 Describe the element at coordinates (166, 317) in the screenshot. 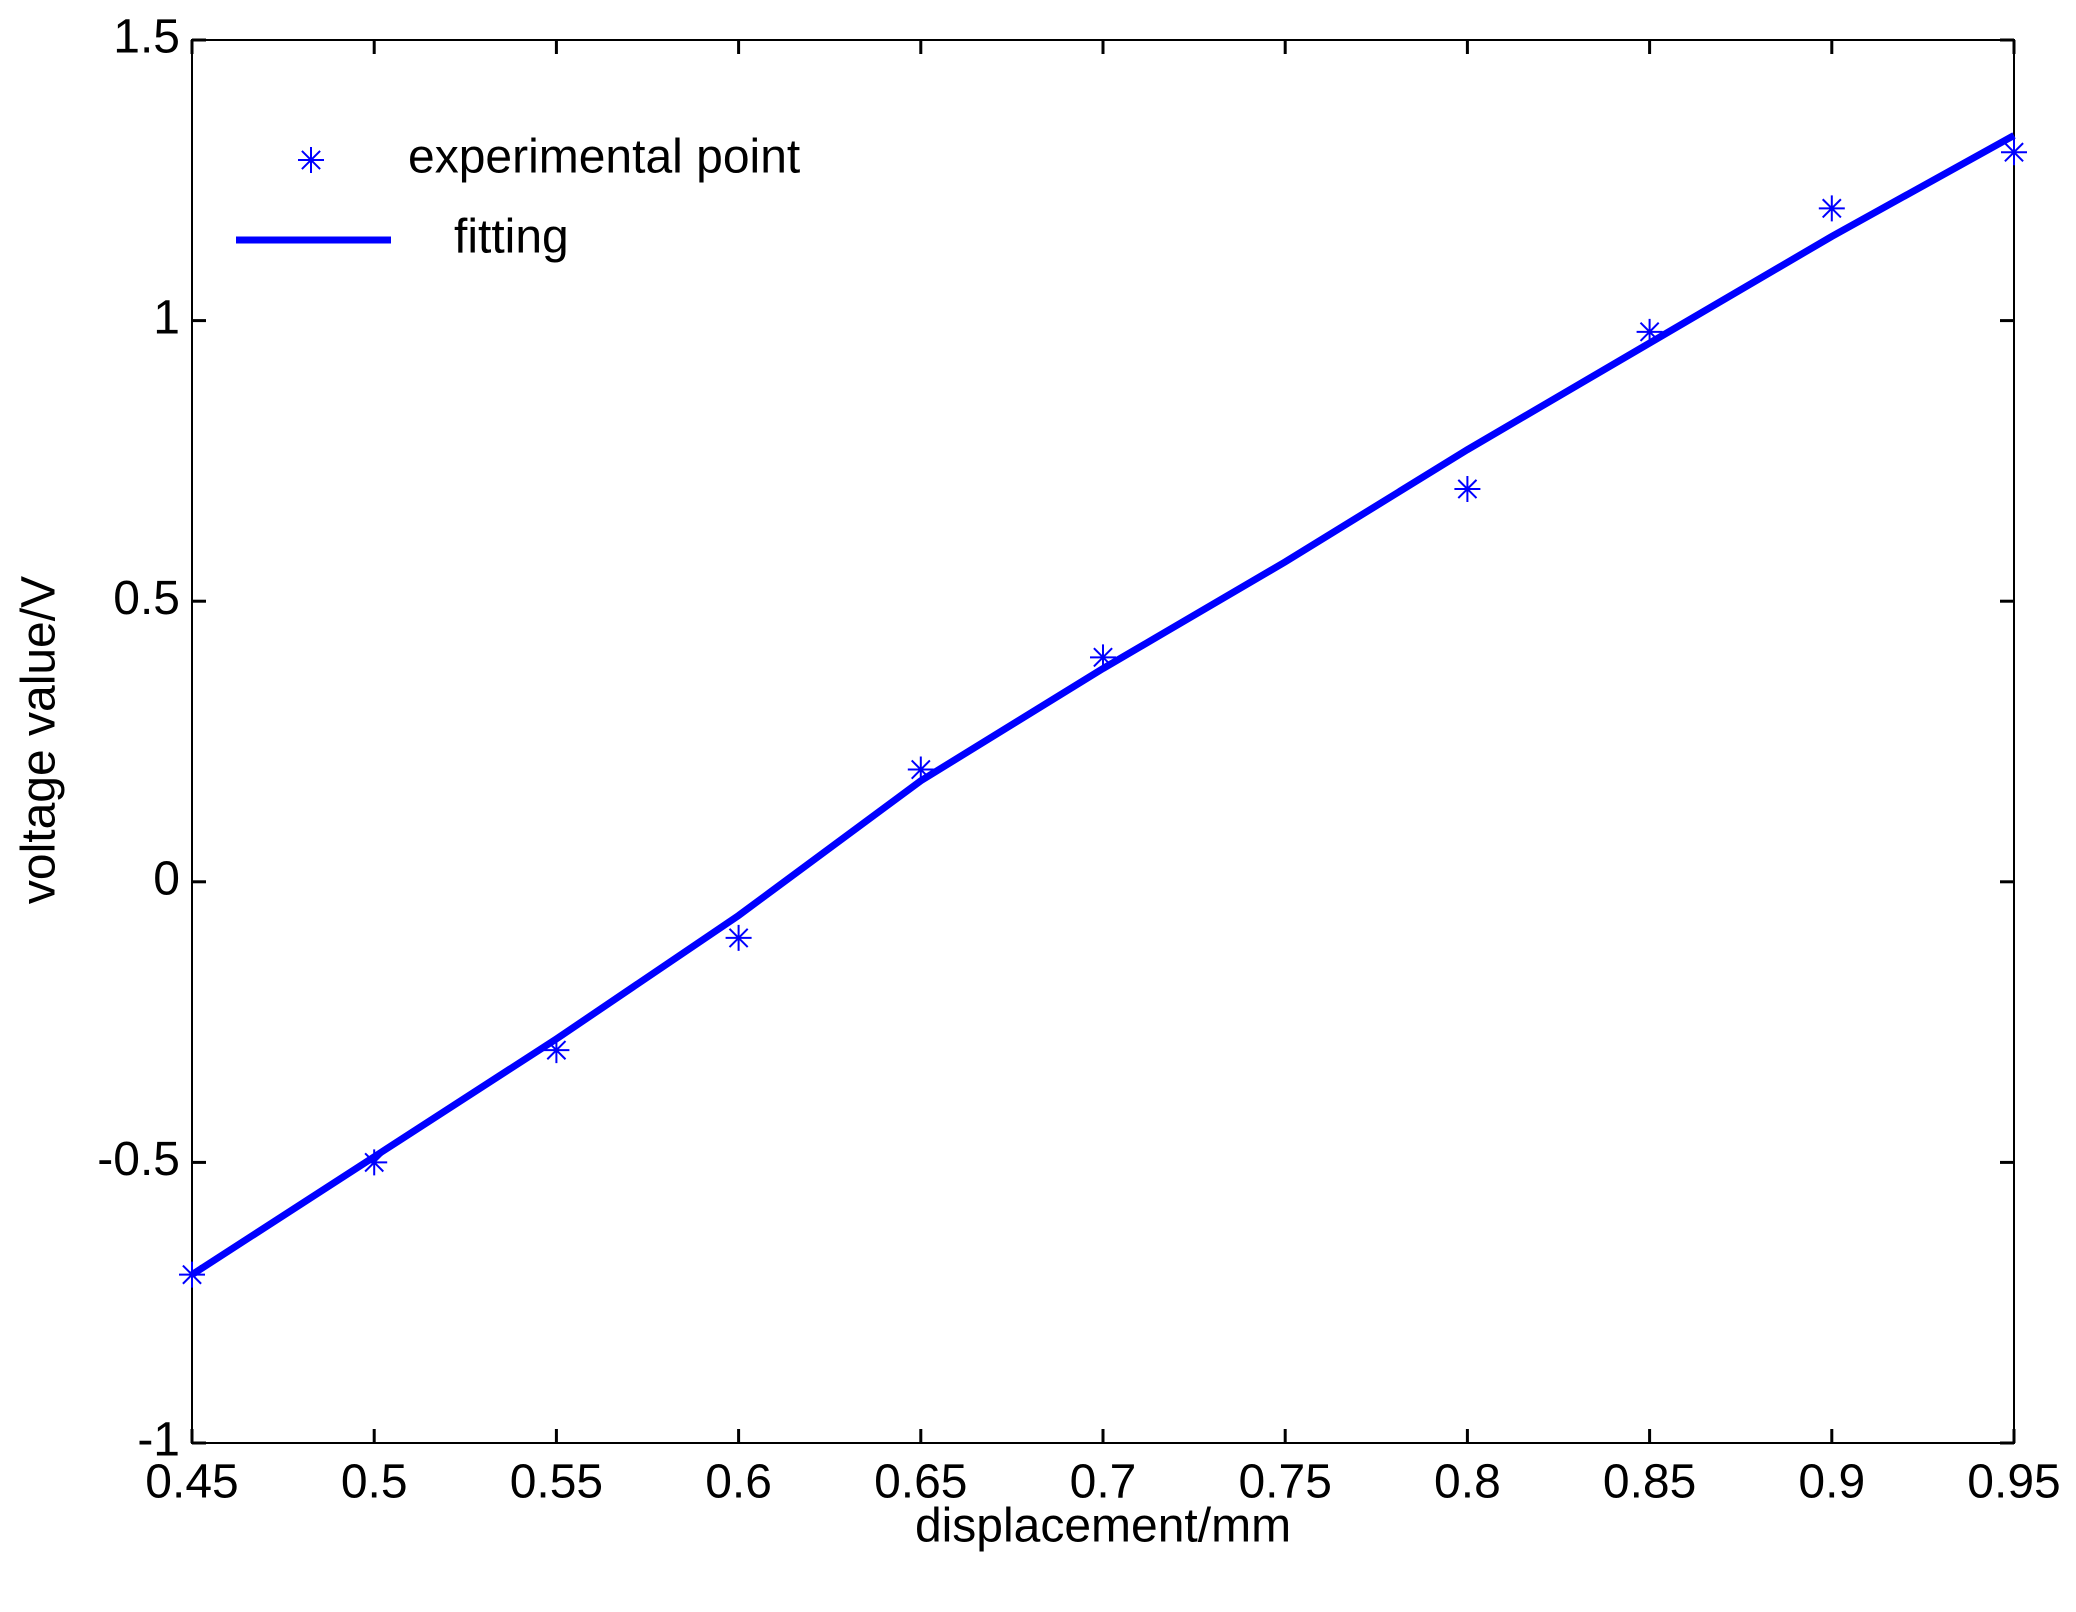

I see `y-tick-label: 1` at that location.